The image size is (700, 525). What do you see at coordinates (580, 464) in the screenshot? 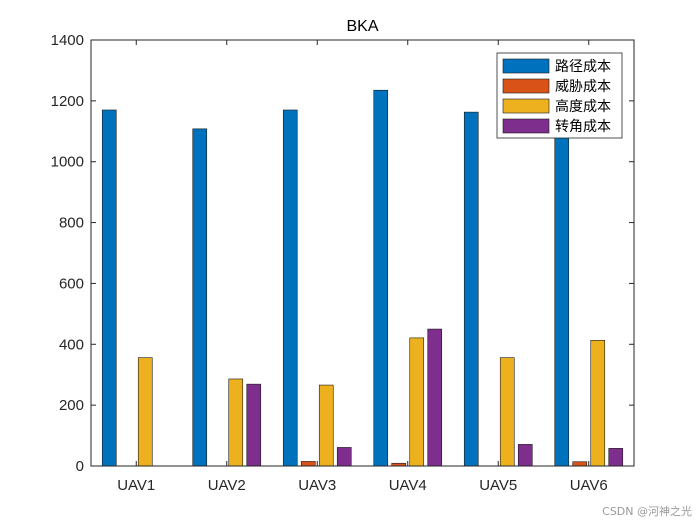
I see `bar-series2-uav6` at bounding box center [580, 464].